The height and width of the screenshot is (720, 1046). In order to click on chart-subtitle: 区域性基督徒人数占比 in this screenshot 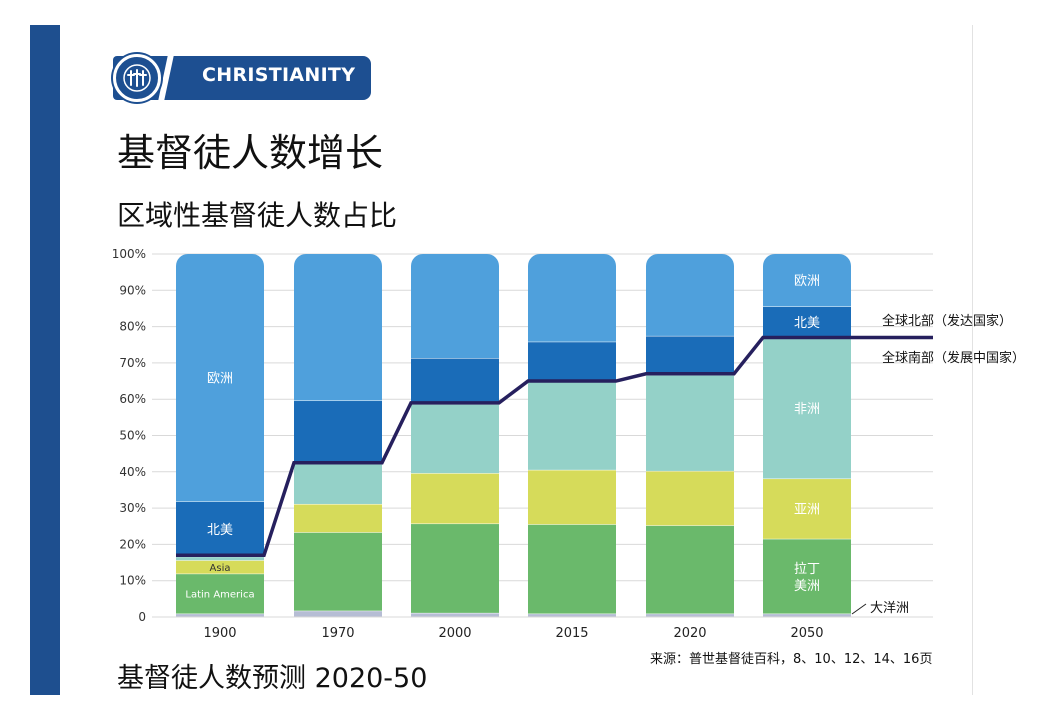, I will do `click(257, 215)`.